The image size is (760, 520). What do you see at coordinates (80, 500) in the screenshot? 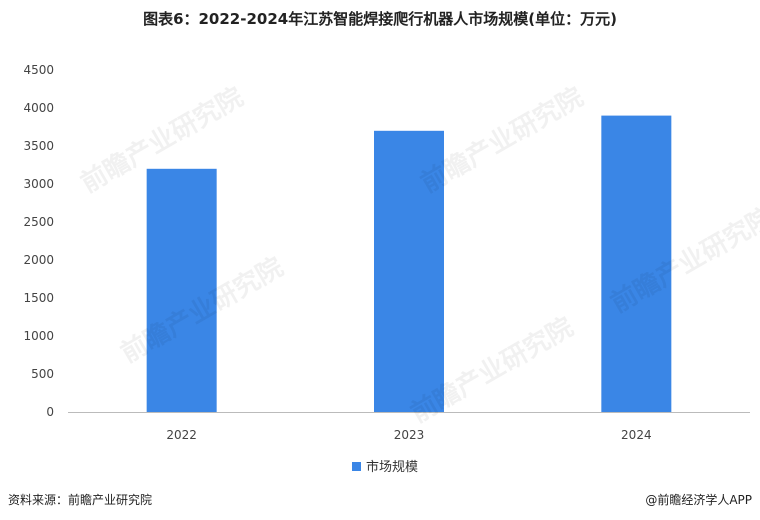
I see `source-note: 资料来源：前瞻产业研究院` at bounding box center [80, 500].